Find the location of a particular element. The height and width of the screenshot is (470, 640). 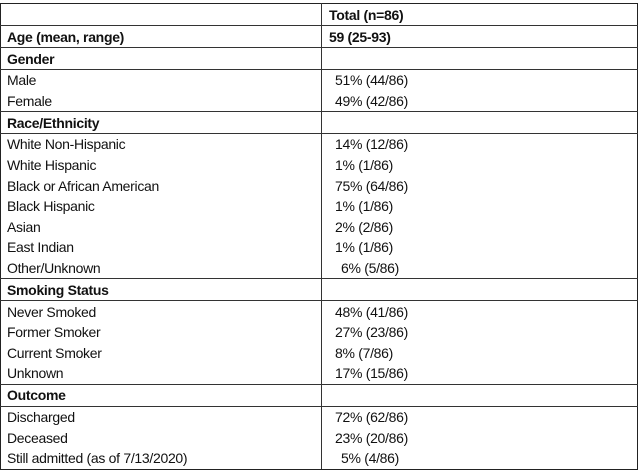

row-label: Former Smoker is located at coordinates (161, 332).